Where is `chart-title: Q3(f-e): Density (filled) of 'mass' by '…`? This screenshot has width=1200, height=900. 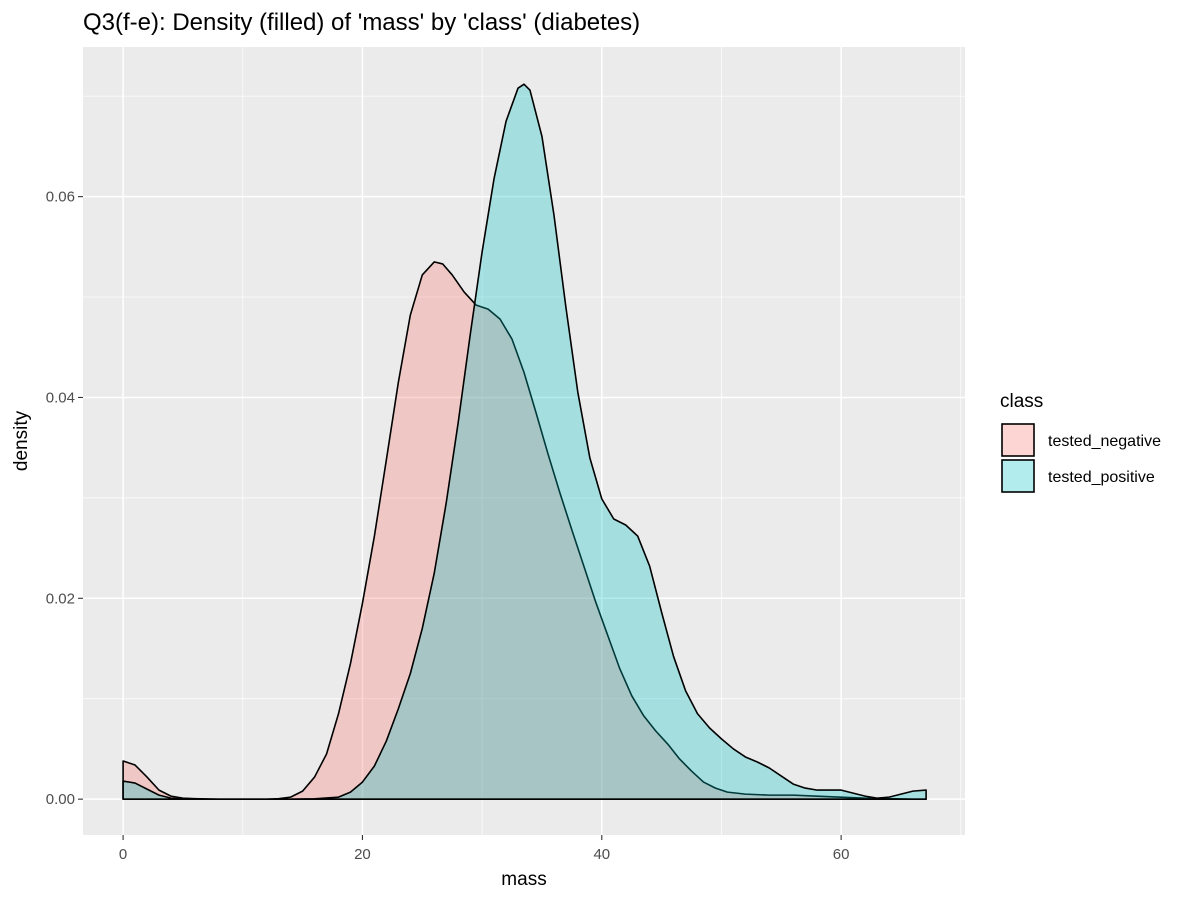
chart-title: Q3(f-e): Density (filled) of 'mass' by '… is located at coordinates (361, 22).